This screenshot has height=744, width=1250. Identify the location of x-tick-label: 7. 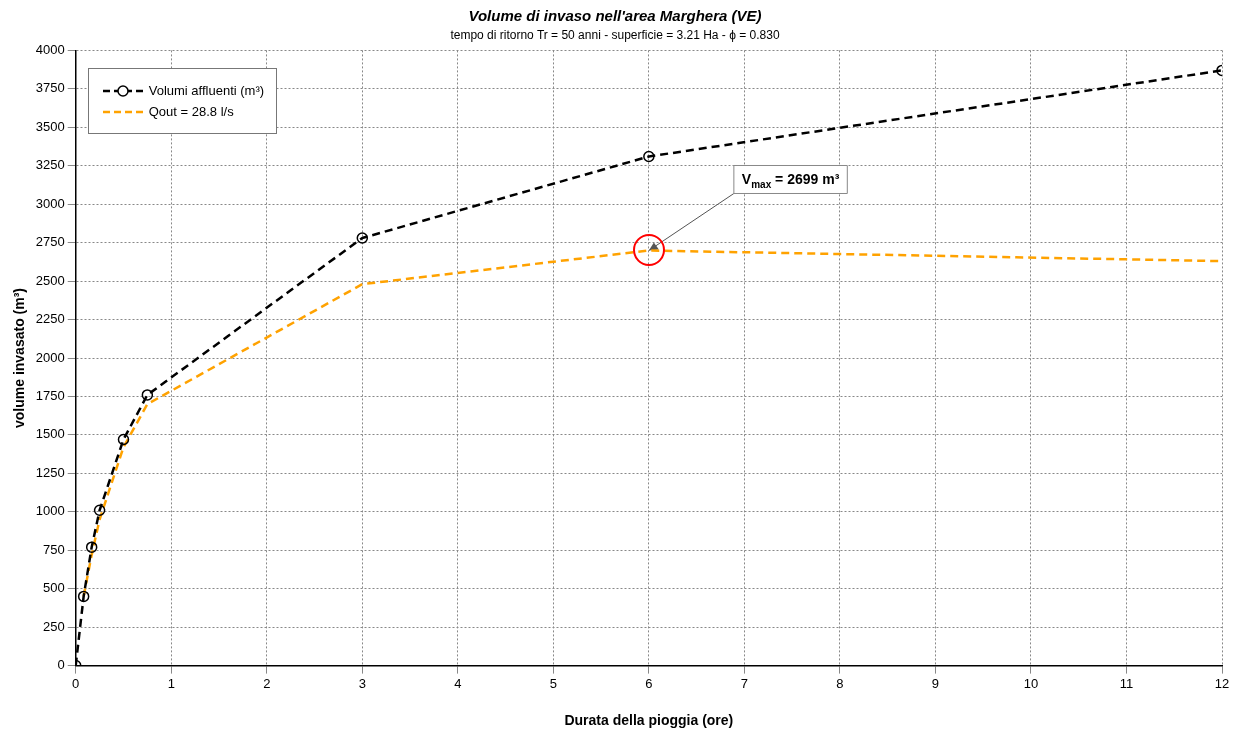
(744, 683).